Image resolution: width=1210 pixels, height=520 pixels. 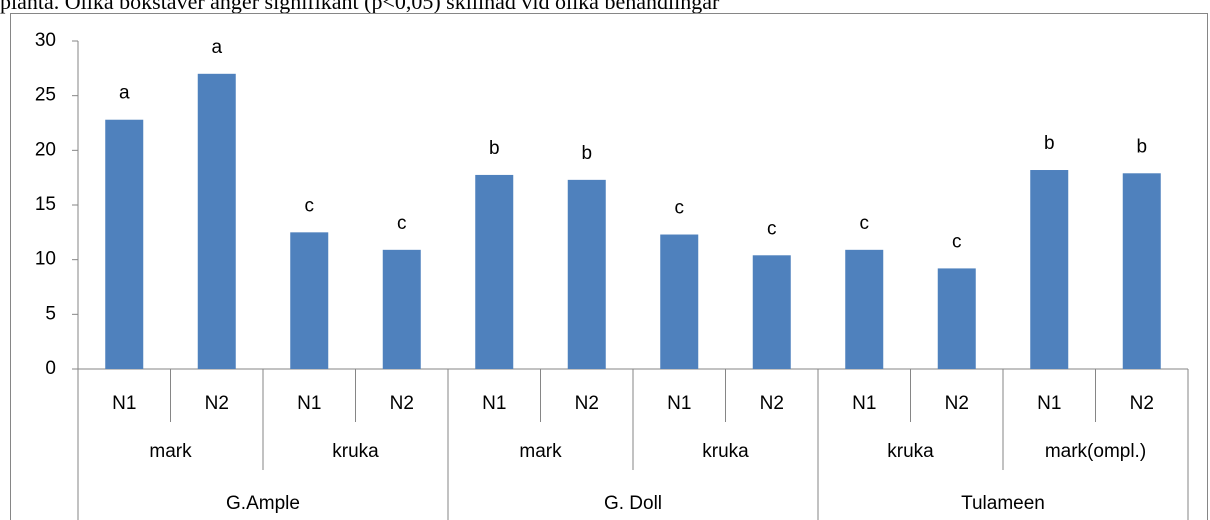 What do you see at coordinates (50, 368) in the screenshot?
I see `y-tick-label: 0` at bounding box center [50, 368].